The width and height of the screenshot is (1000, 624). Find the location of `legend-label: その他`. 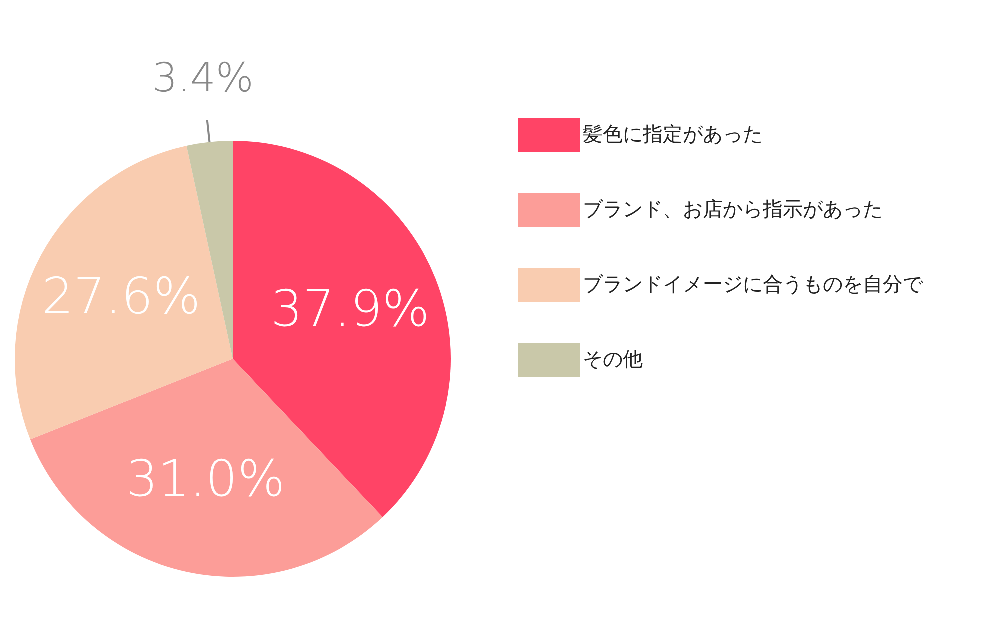

legend-label: その他 is located at coordinates (613, 359).